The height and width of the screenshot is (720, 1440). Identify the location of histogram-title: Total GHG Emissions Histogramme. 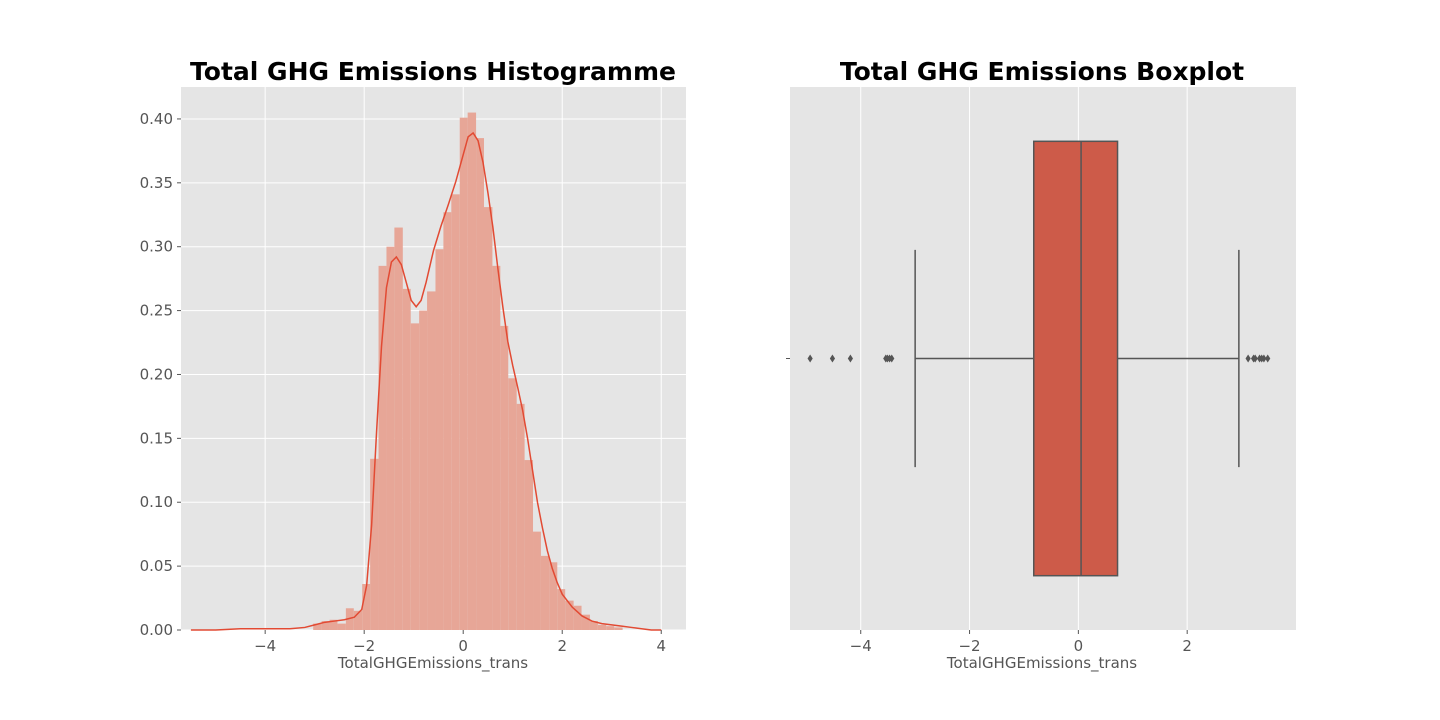
(433, 71).